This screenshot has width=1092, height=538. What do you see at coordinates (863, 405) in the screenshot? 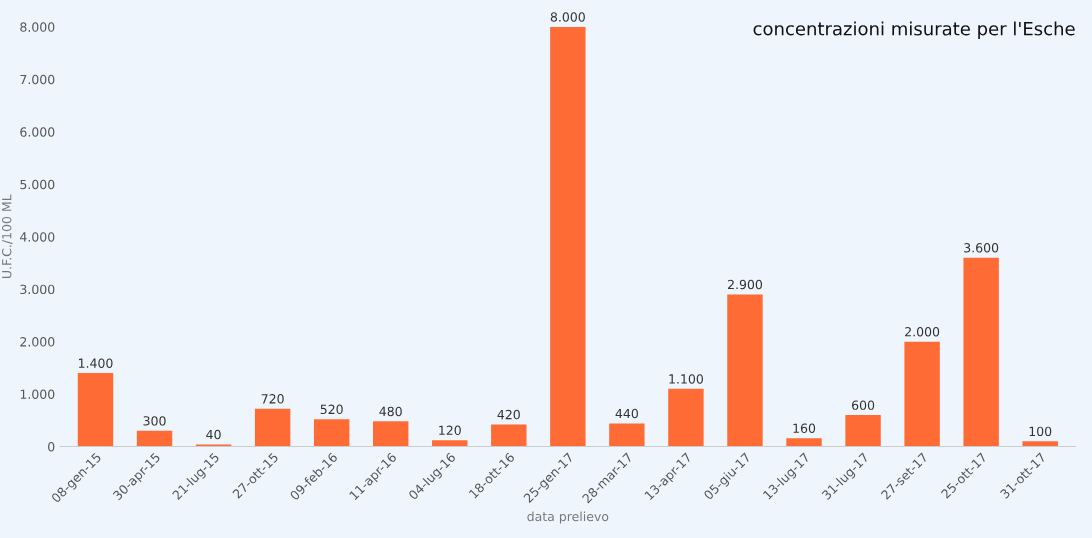
I see `data-label: 600` at bounding box center [863, 405].